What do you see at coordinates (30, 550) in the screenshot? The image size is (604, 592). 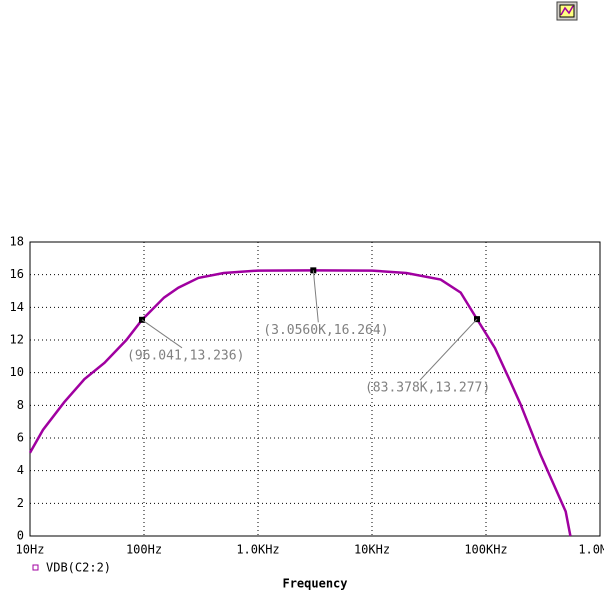 I see `x-tick-label: 10Hz` at bounding box center [30, 550].